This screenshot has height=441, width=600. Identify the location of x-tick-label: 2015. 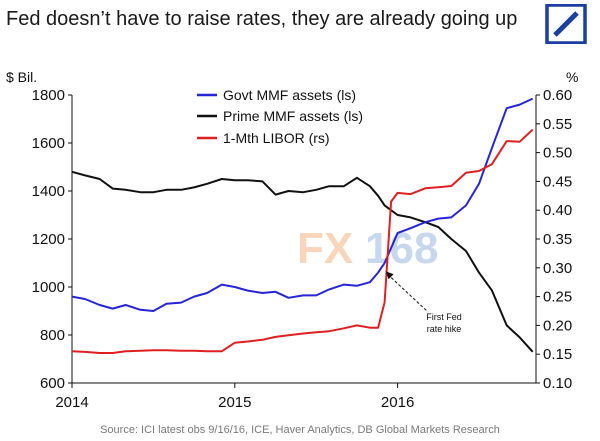
(234, 402).